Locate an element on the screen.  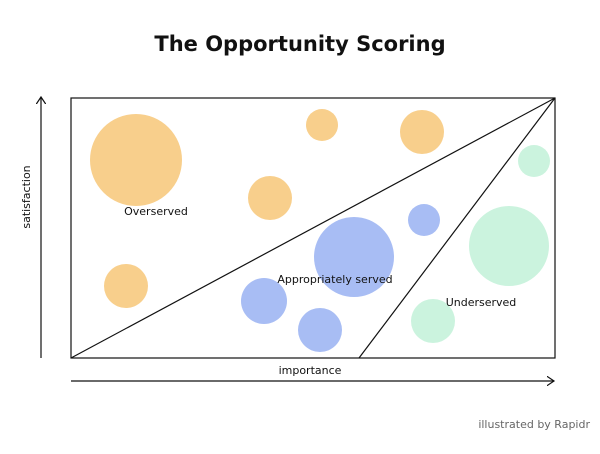
y-axis-label: satisfaction is located at coordinates (26, 196).